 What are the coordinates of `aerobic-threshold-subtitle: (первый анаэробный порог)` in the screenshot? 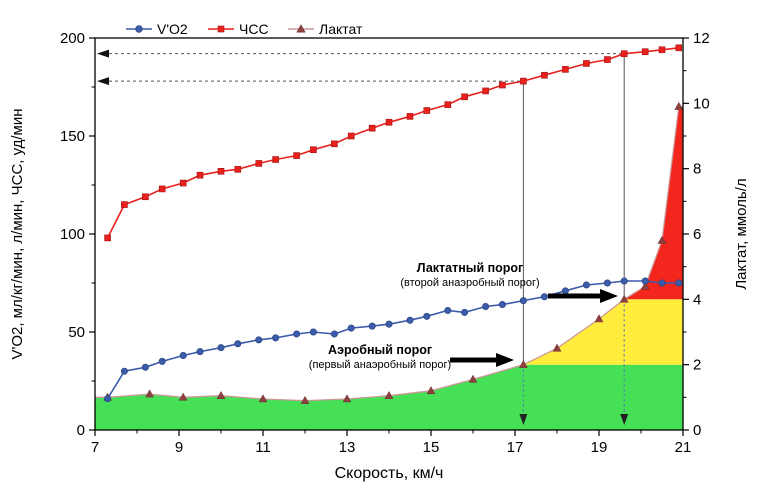 It's located at (380, 365).